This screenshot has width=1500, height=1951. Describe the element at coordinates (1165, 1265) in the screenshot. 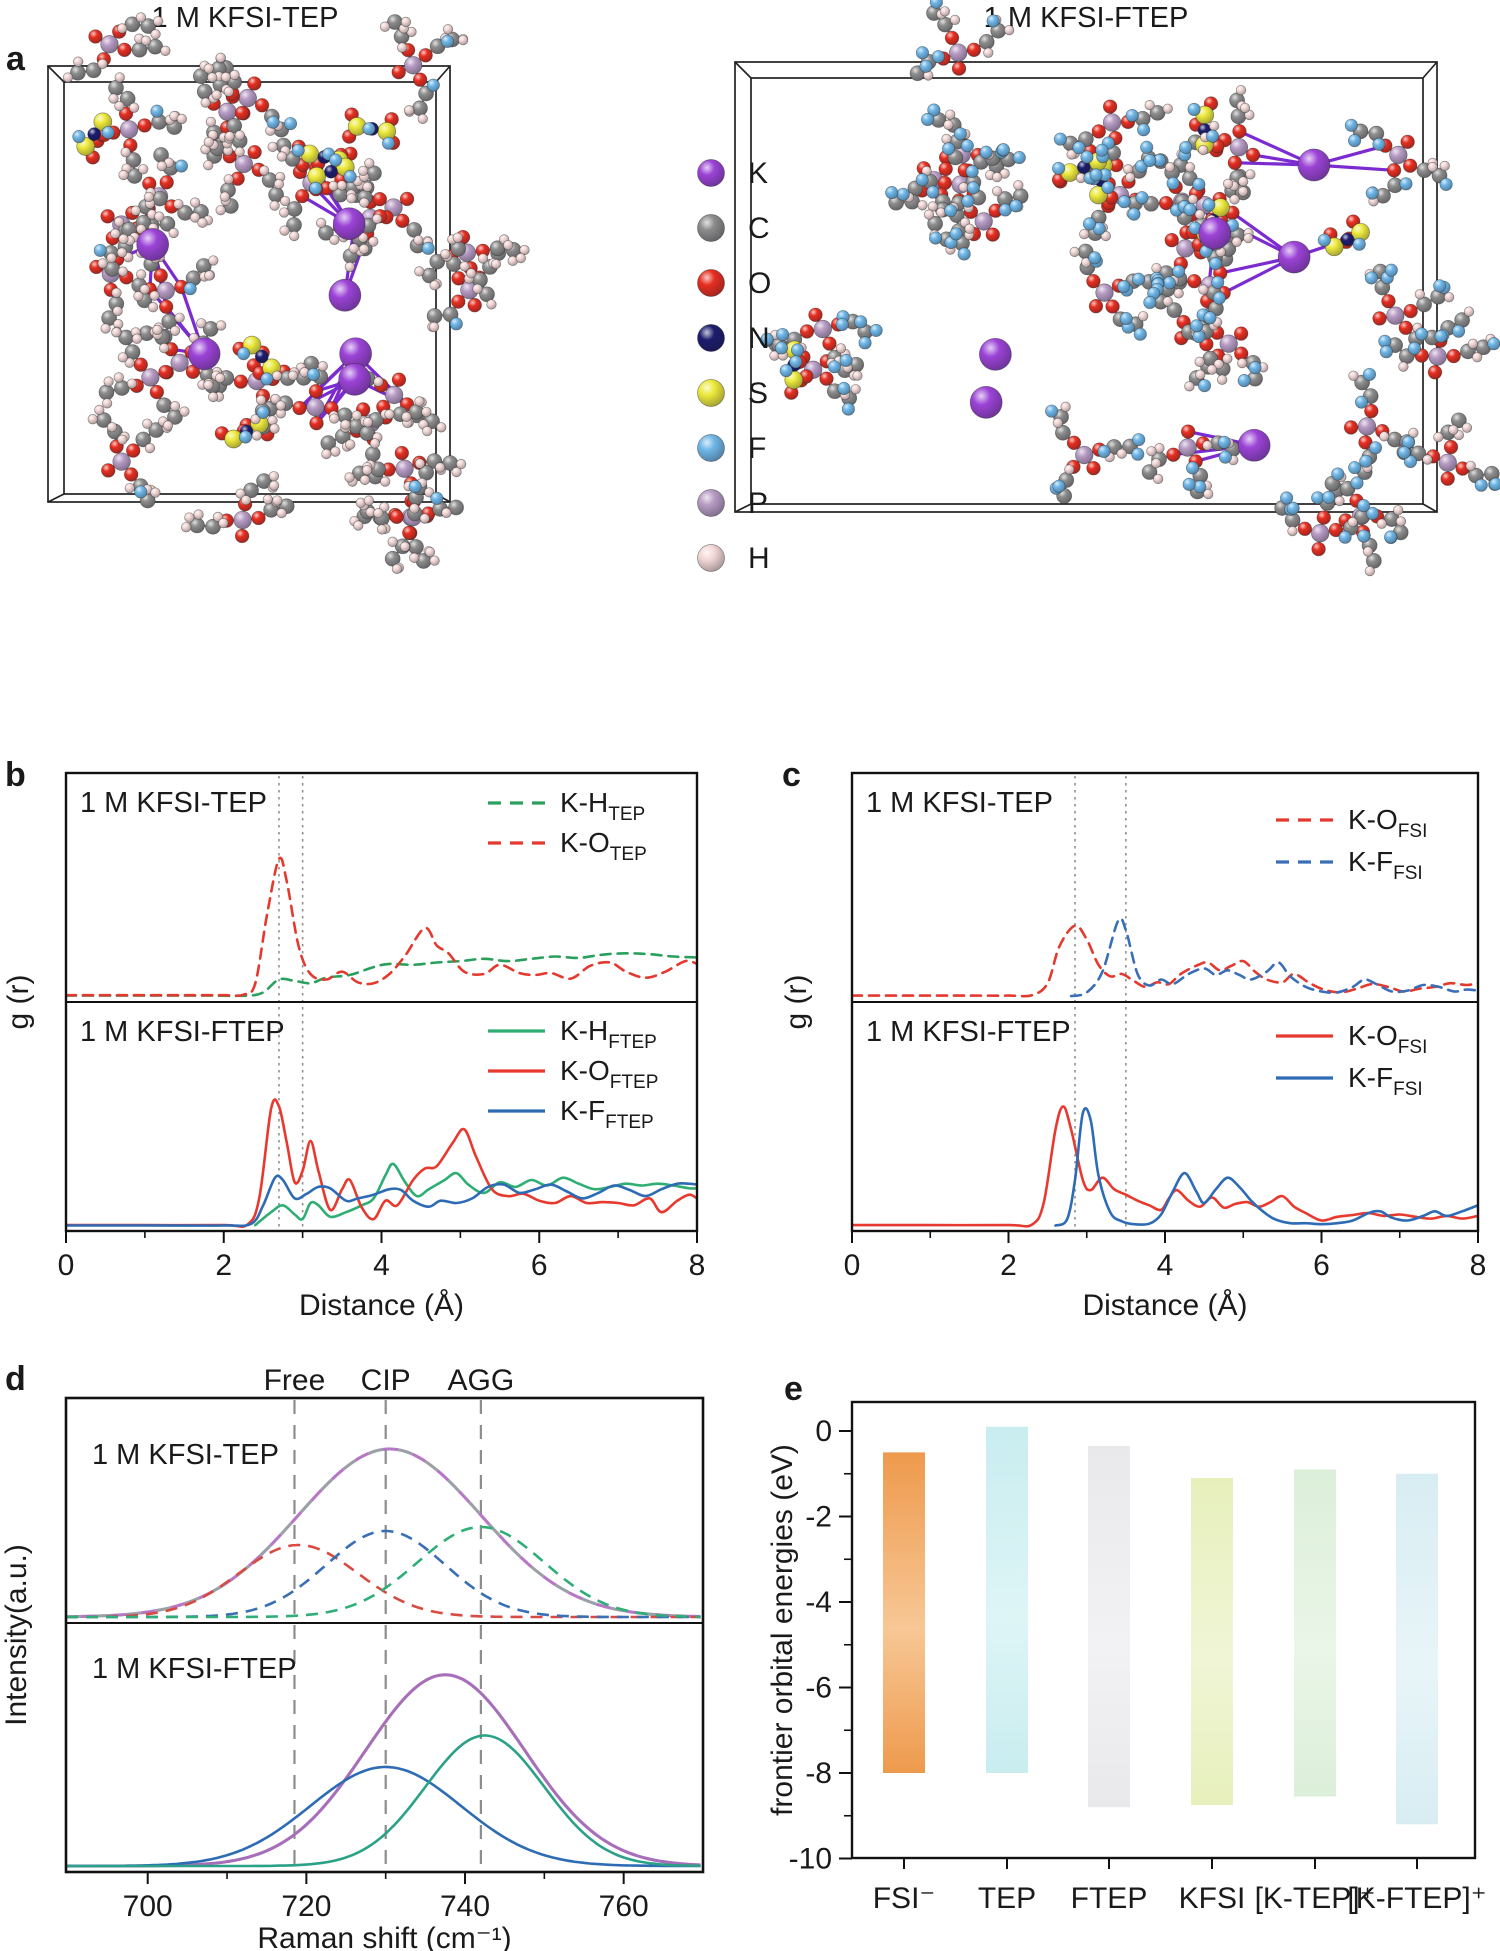

I see `x-tick-label: 4` at that location.